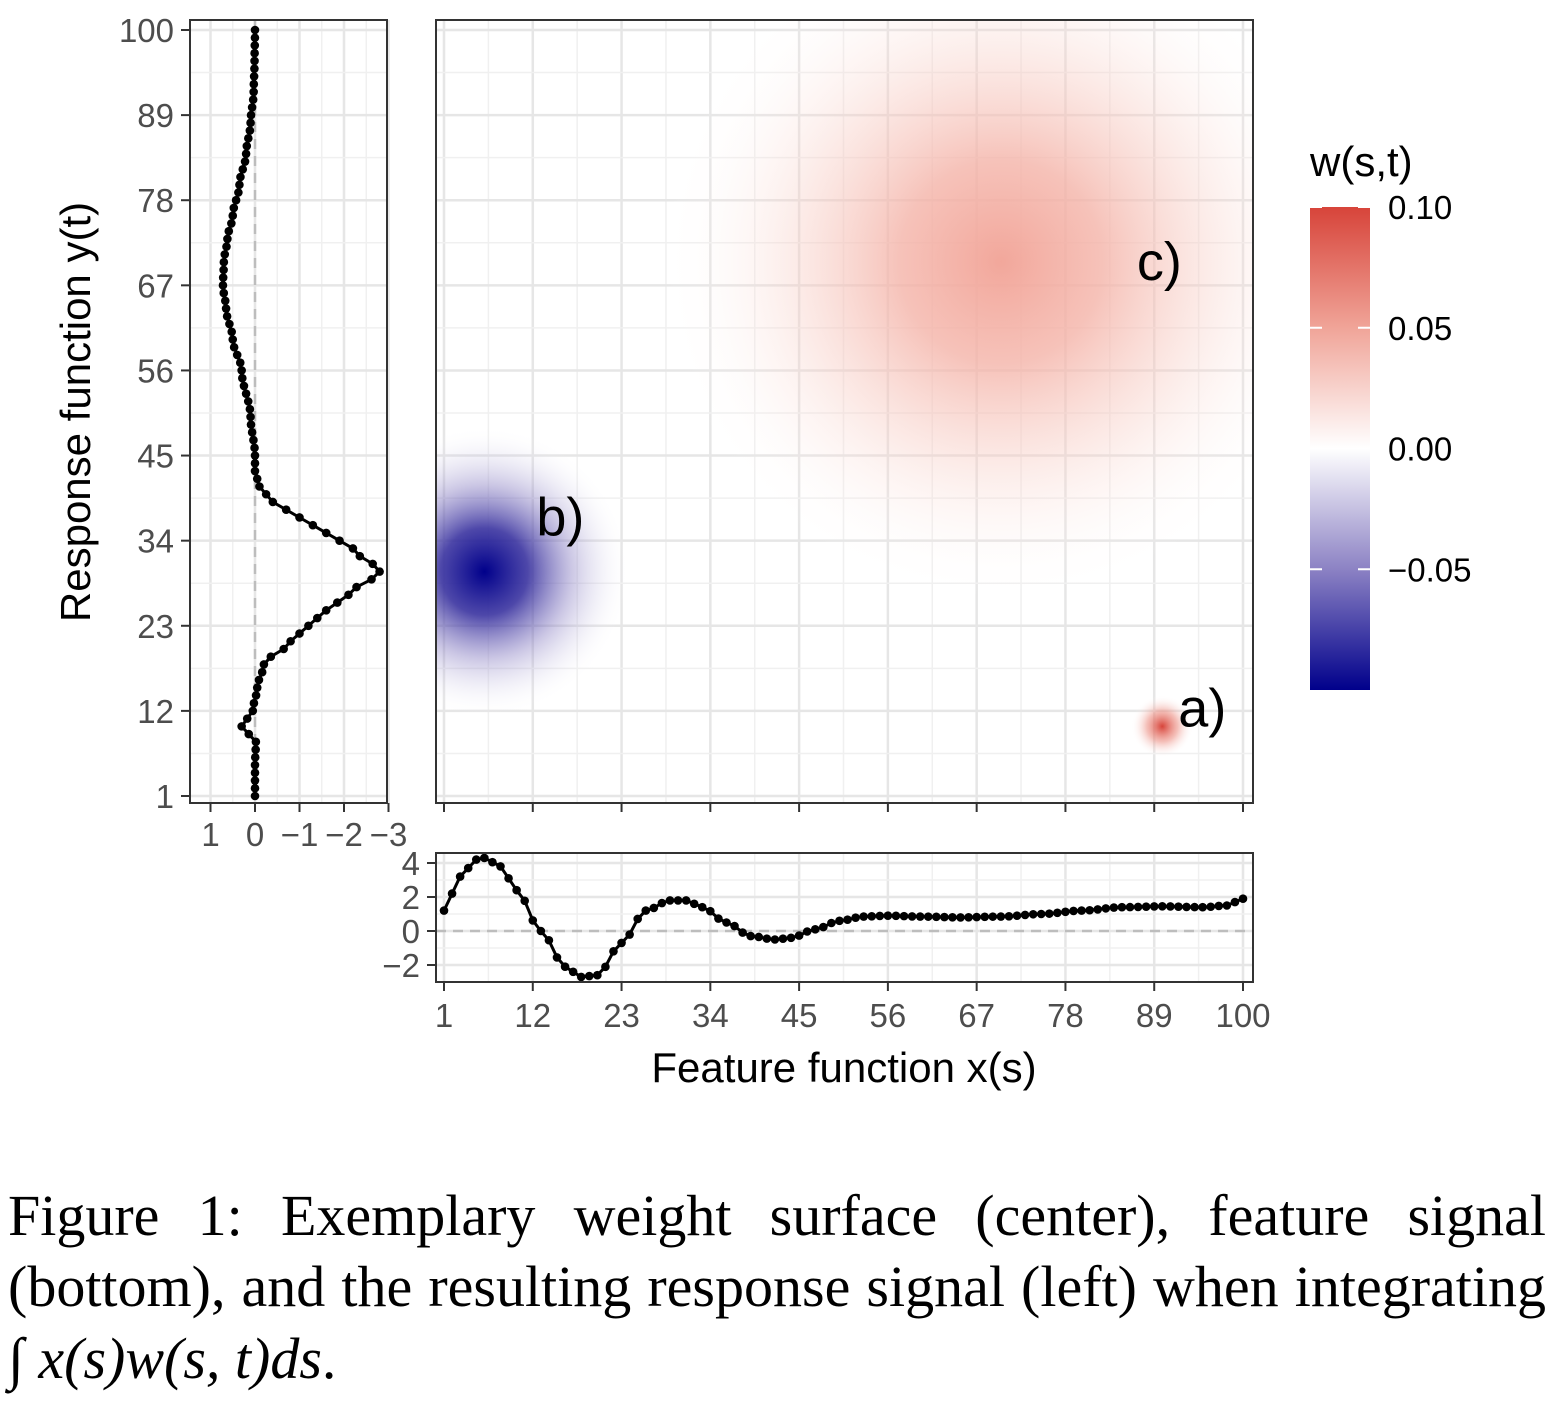 The image size is (1554, 1412). What do you see at coordinates (300, 834) in the screenshot?
I see `left-x-tick-label: −1` at bounding box center [300, 834].